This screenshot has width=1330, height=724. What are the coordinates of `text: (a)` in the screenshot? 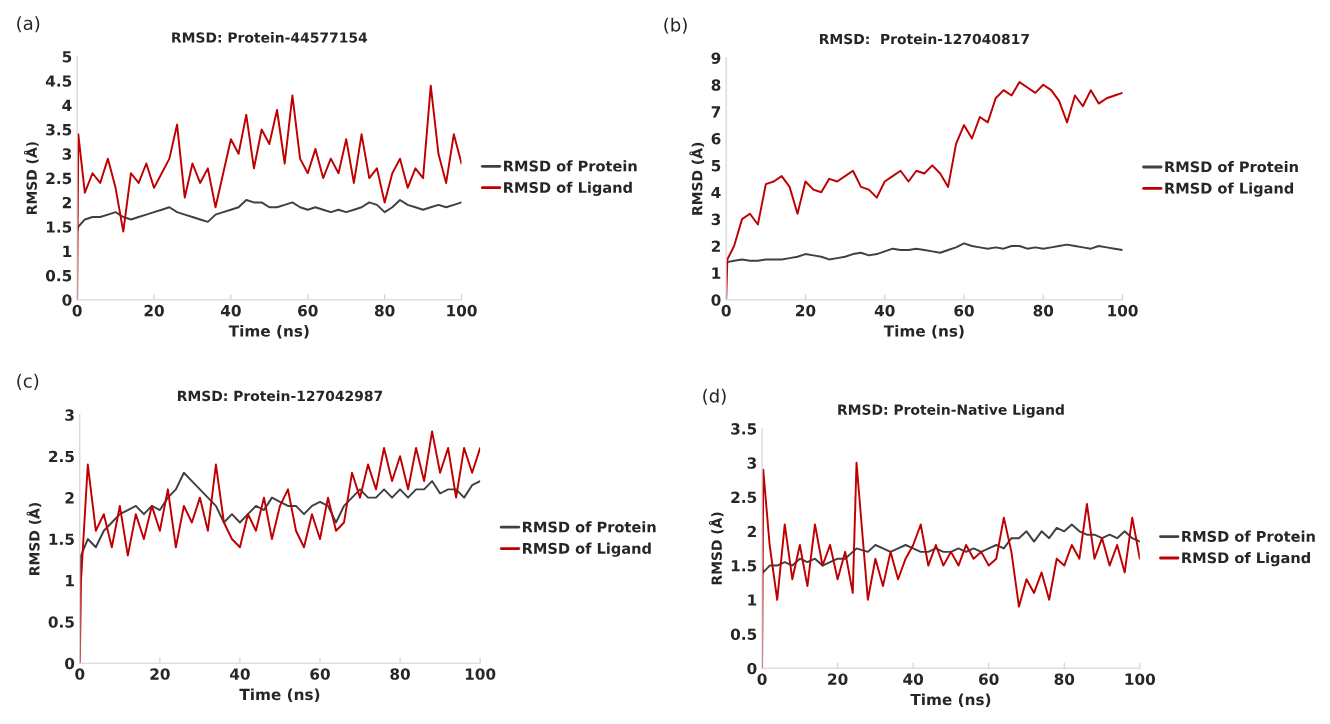 It's located at (28, 24).